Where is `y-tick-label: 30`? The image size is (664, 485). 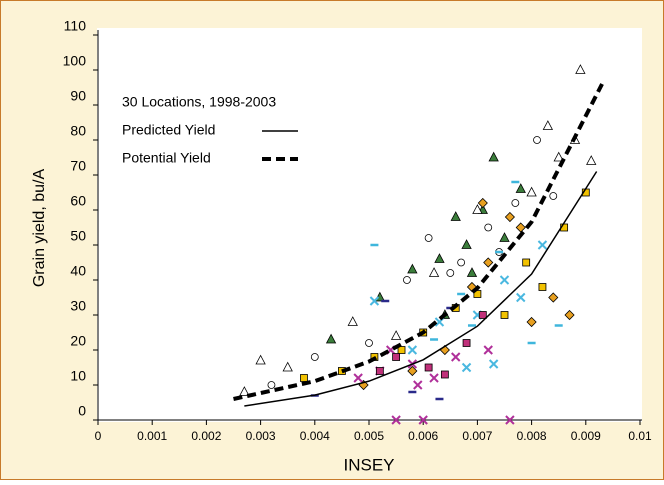
y-tick-label: 30 is located at coordinates (78, 306).